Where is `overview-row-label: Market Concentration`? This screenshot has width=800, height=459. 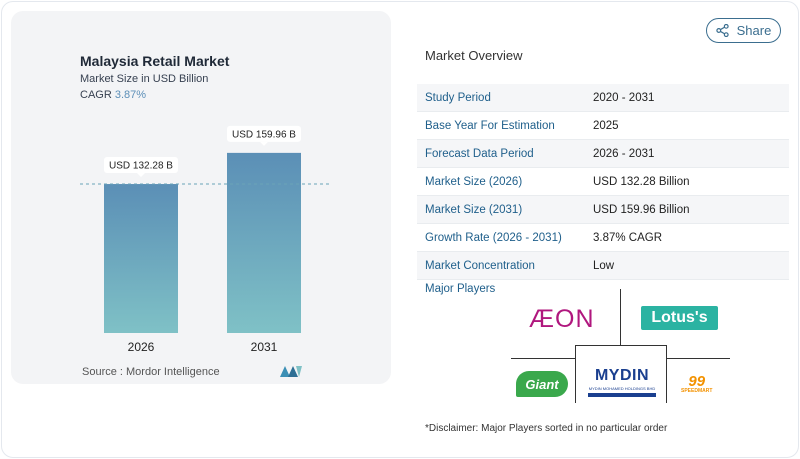
overview-row-label: Market Concentration is located at coordinates (480, 265).